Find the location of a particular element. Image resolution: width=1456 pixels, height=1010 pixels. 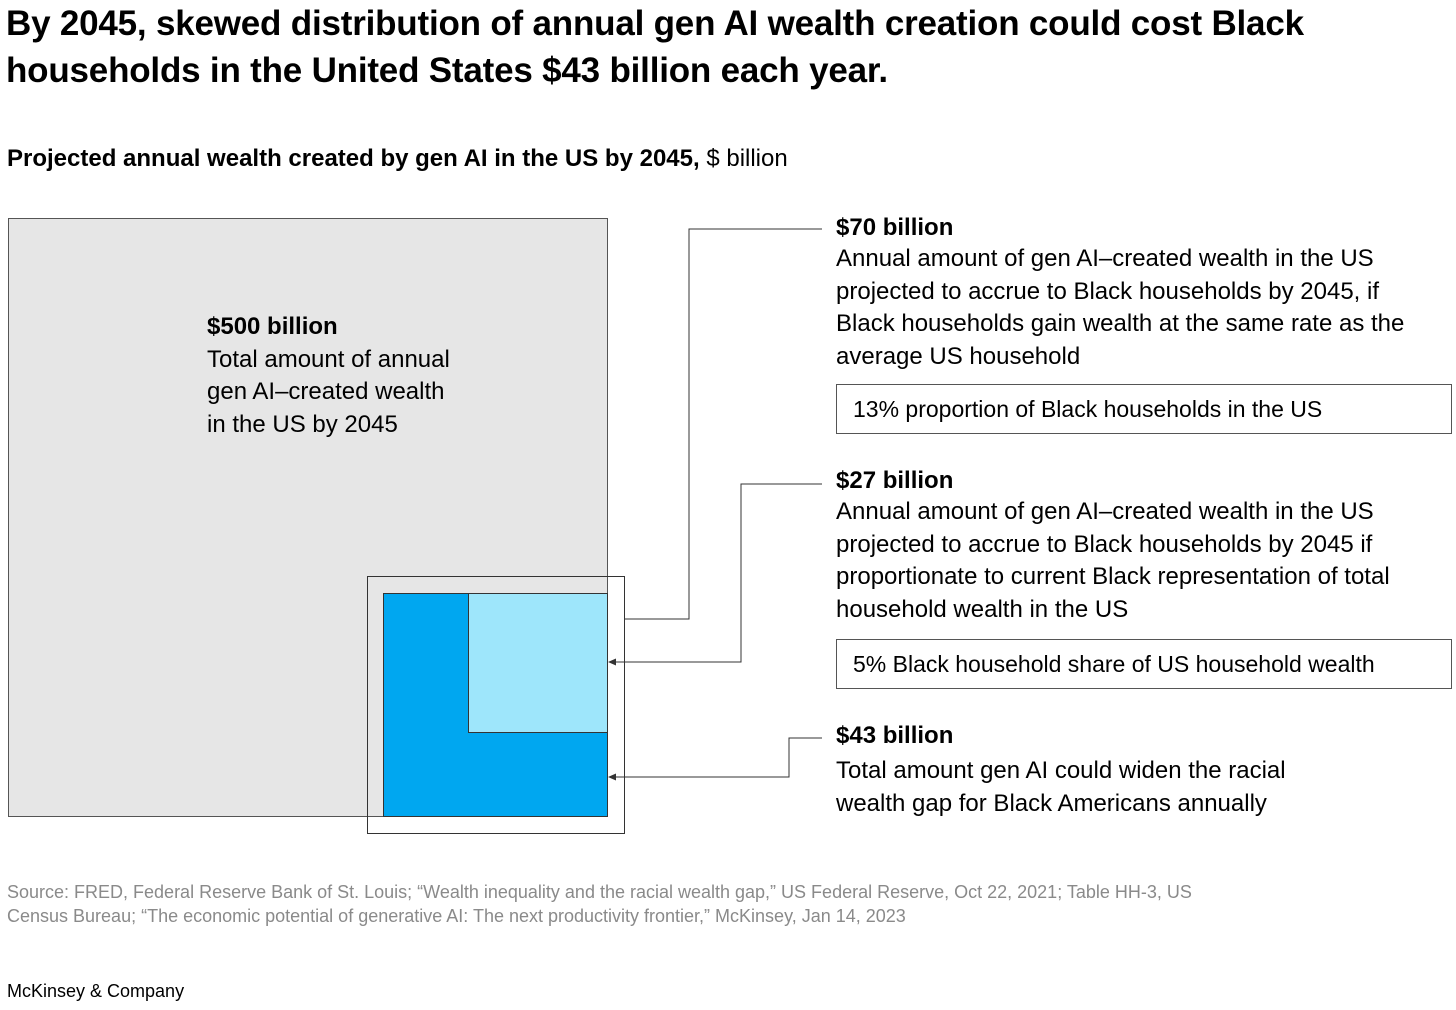

equal-rate-outline is located at coordinates (496, 705).